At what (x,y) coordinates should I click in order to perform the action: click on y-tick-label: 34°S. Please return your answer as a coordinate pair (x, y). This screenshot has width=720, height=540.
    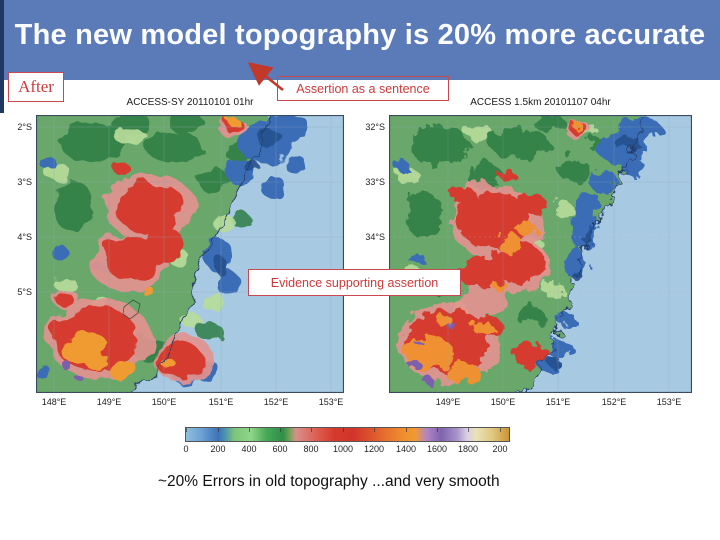
    Looking at the image, I should click on (375, 237).